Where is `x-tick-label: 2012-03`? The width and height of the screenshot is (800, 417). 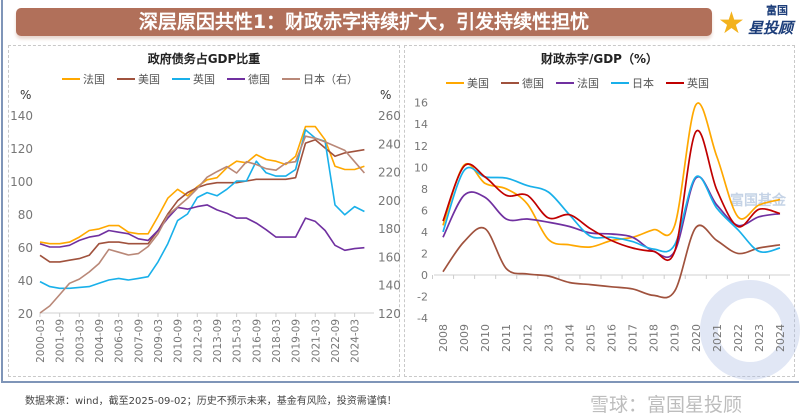
x-tick-label: 2012-03 is located at coordinates (198, 341).